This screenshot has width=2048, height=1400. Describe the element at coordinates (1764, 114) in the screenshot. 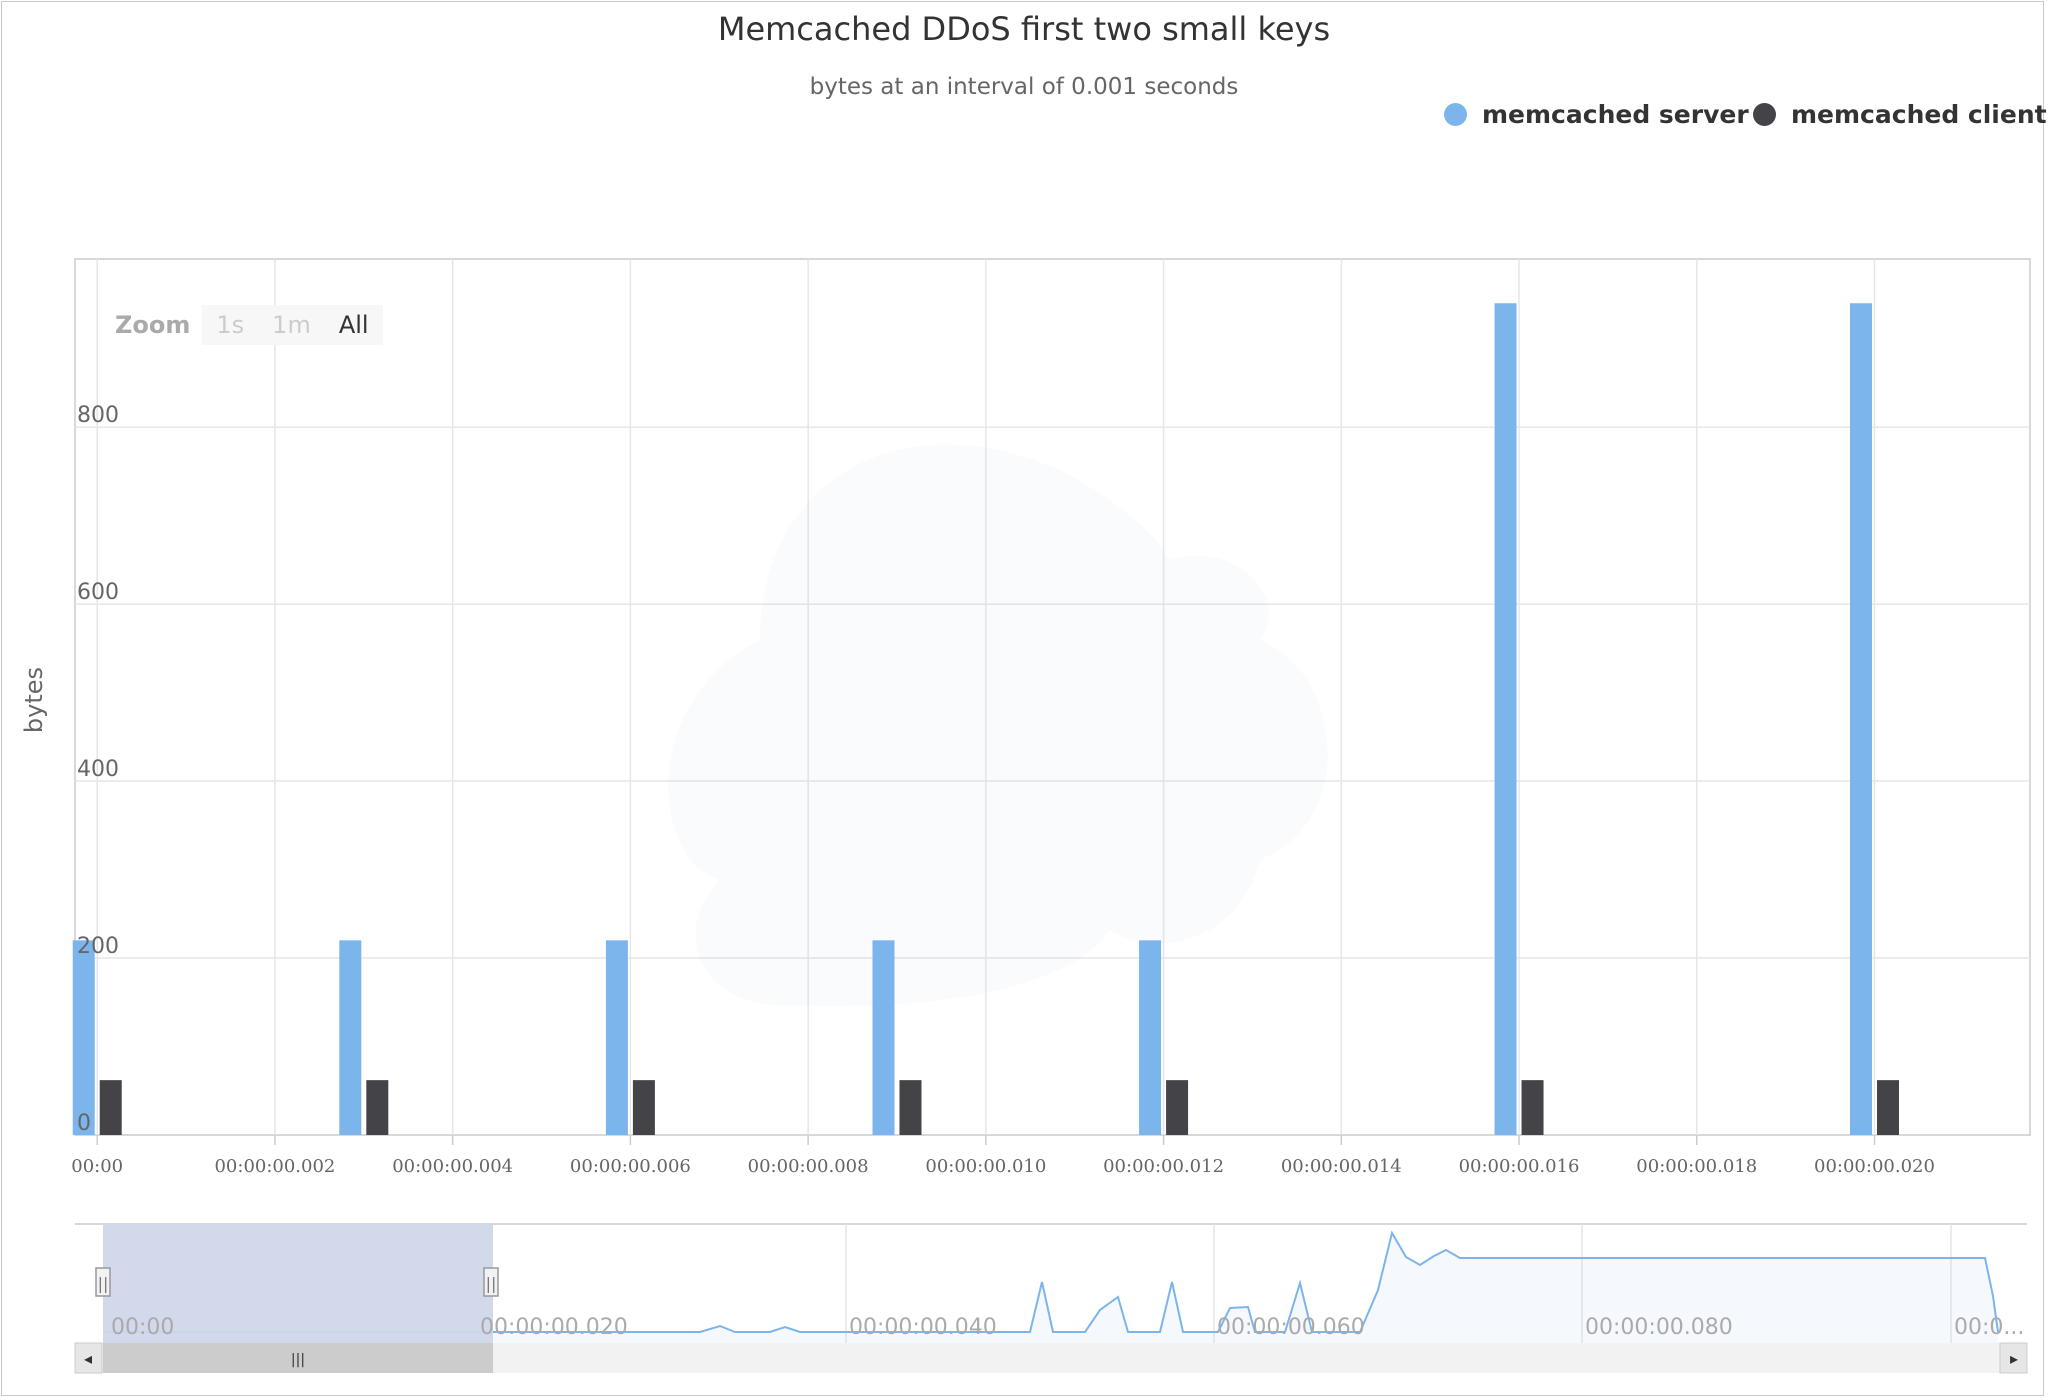

I see `legend-marker-client` at that location.